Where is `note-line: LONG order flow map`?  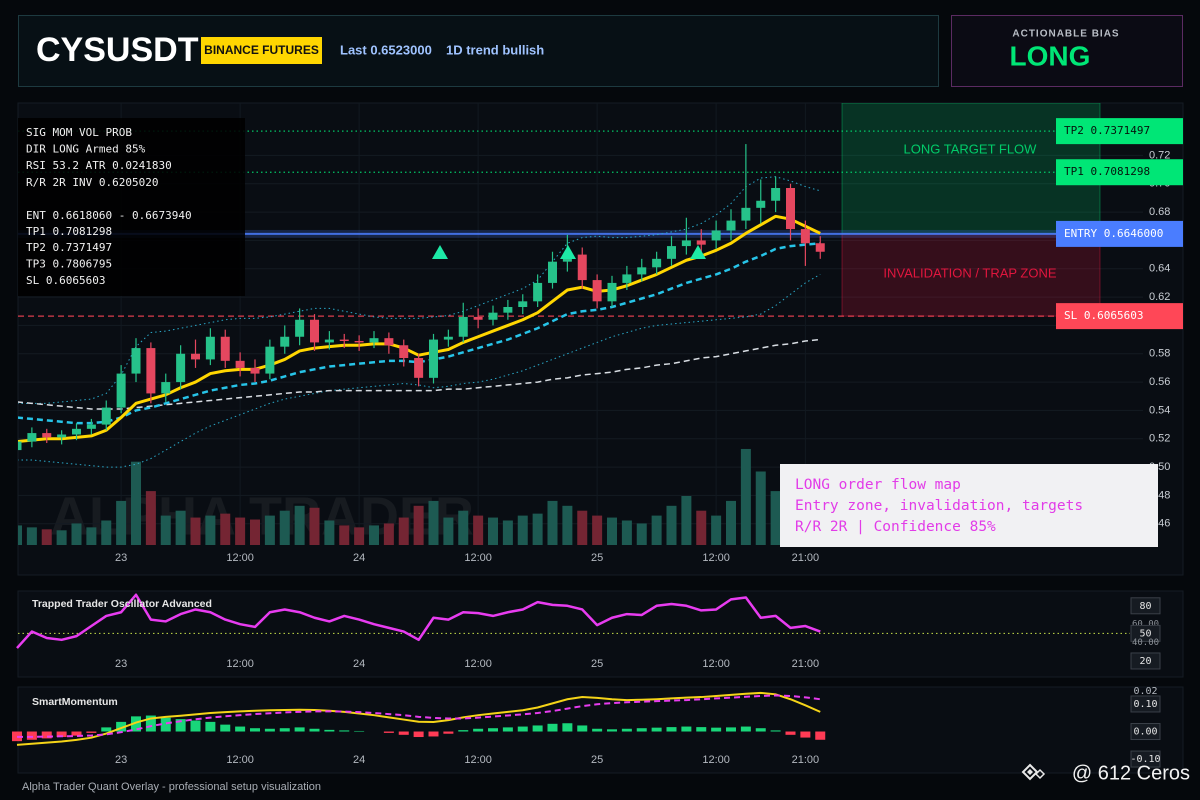 note-line: LONG order flow map is located at coordinates (878, 485).